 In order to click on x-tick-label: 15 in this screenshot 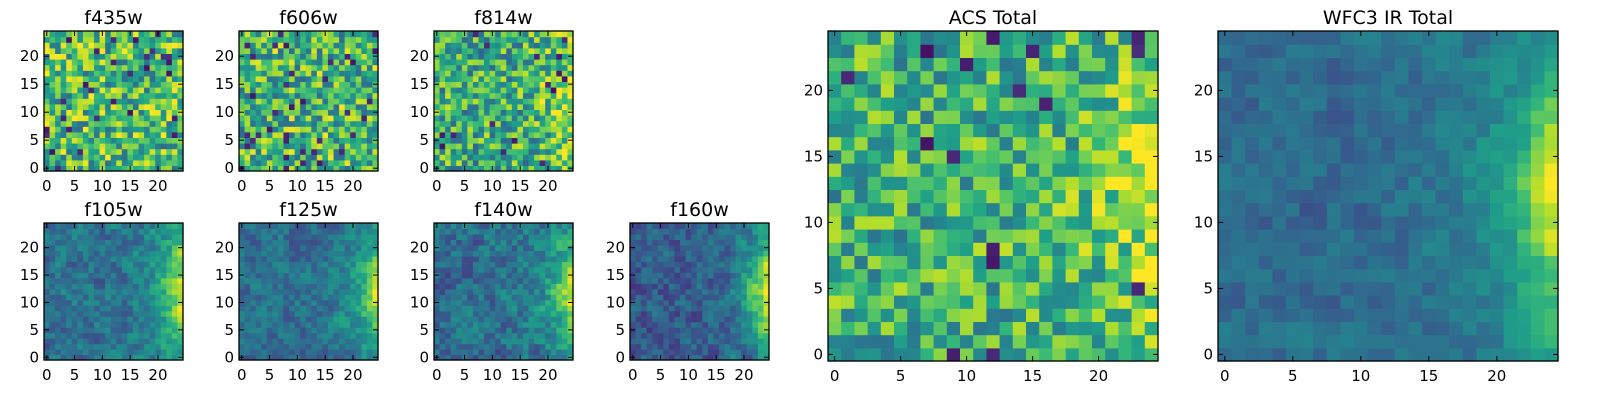, I will do `click(130, 186)`.